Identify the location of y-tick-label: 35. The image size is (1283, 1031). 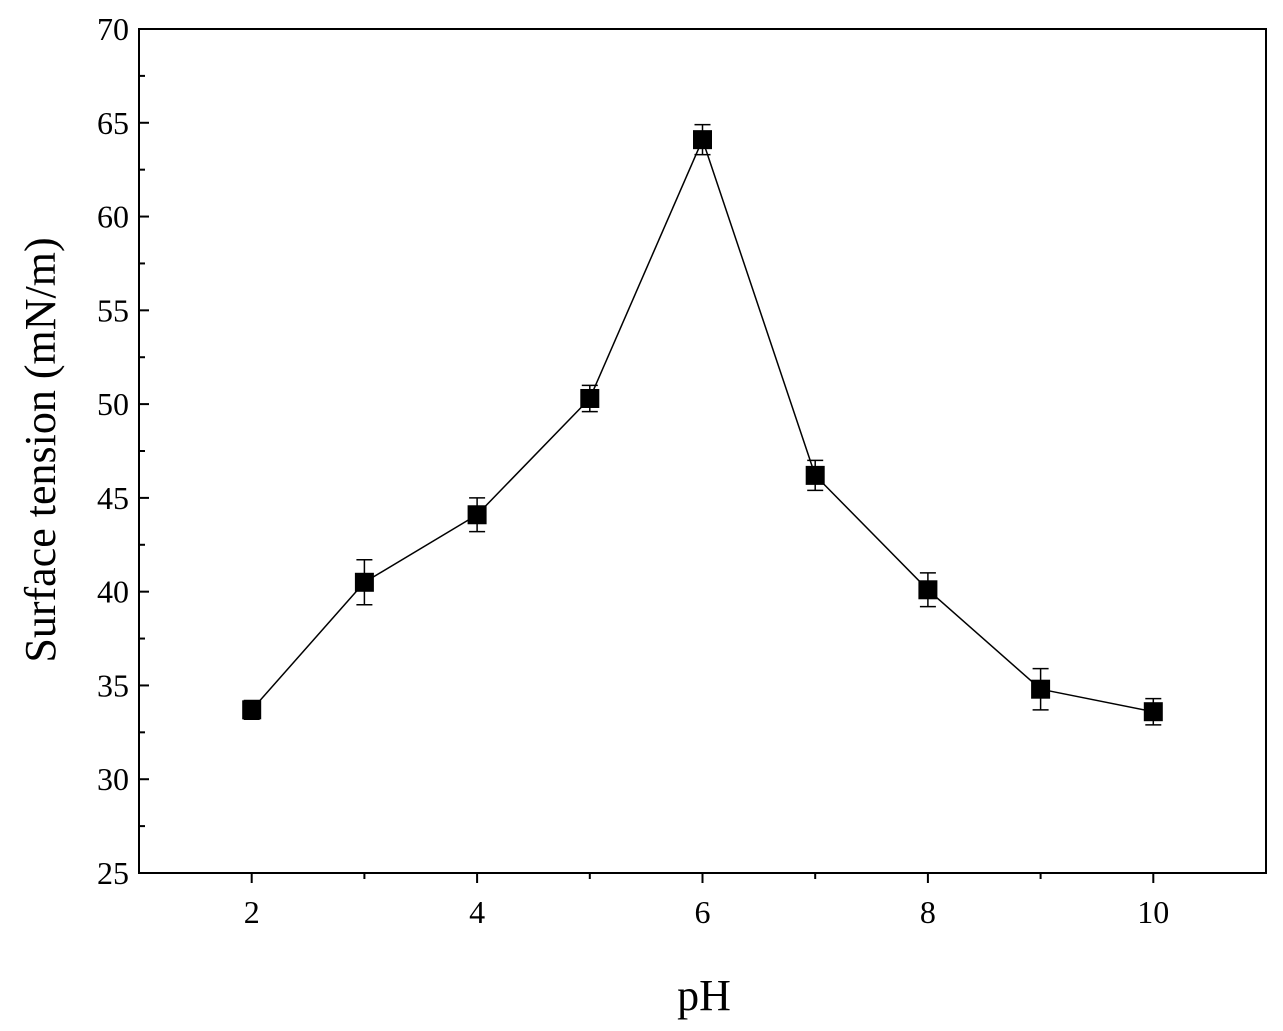
(113, 685).